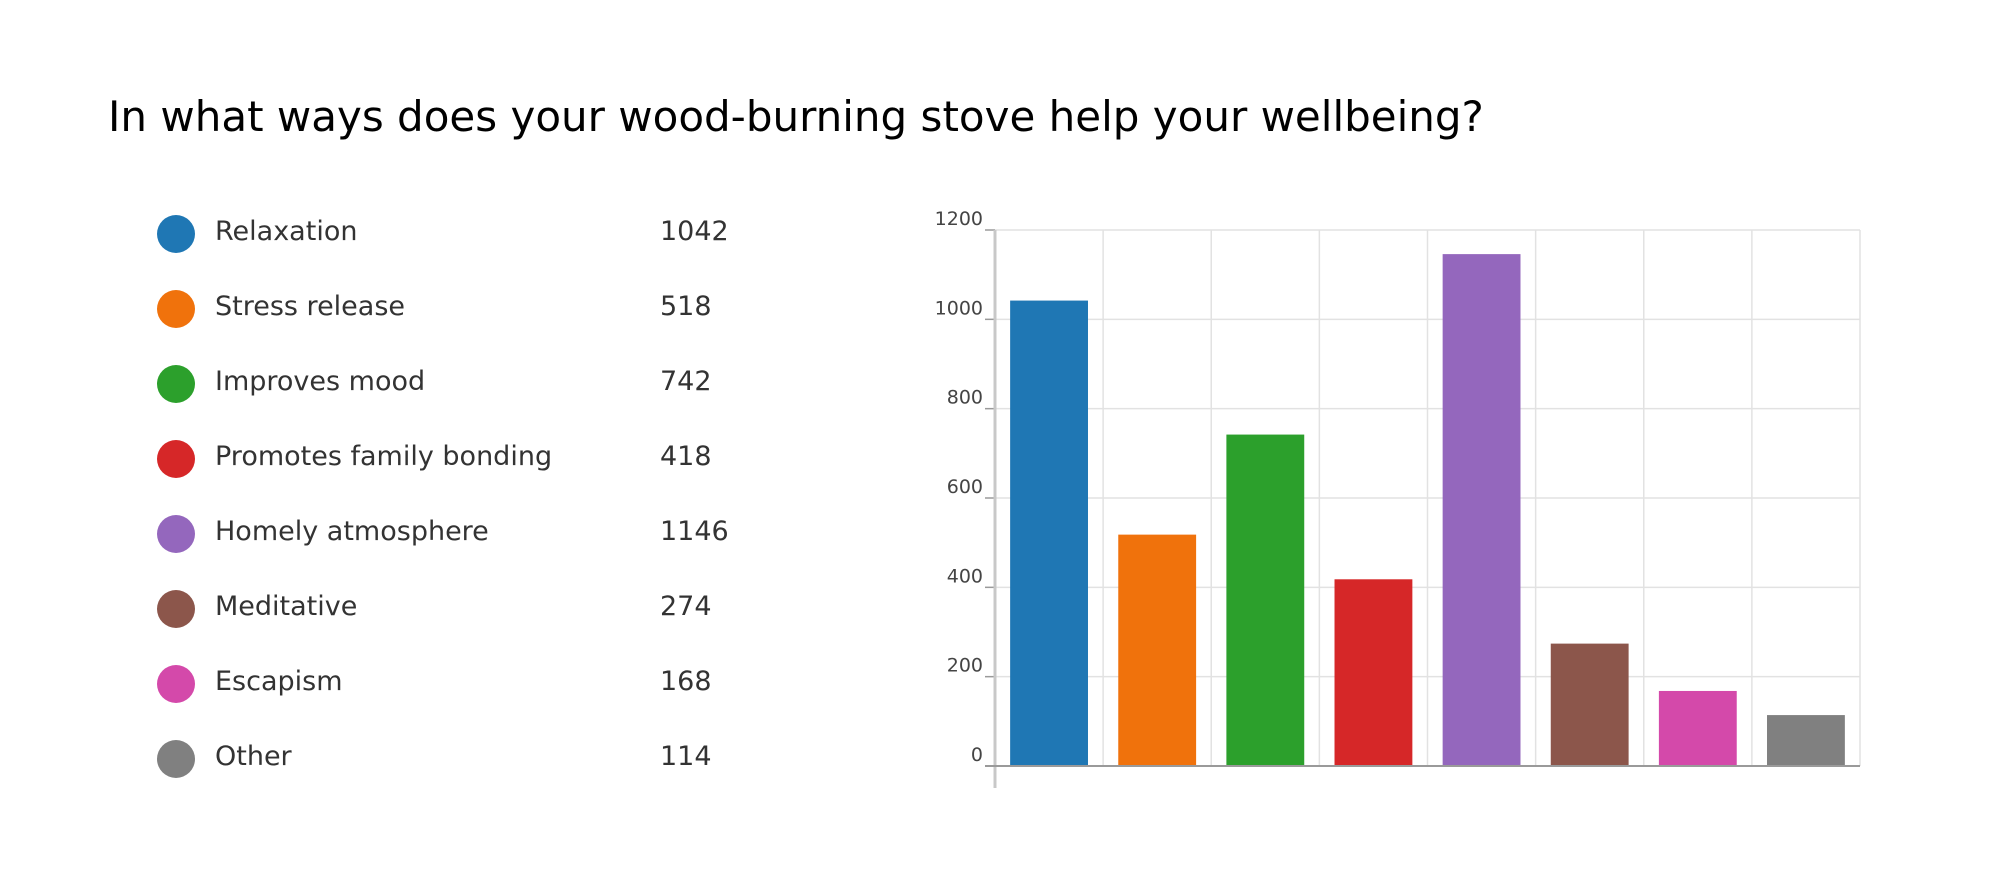 The width and height of the screenshot is (2000, 896). I want to click on y-tick-label: 1000, so click(959, 308).